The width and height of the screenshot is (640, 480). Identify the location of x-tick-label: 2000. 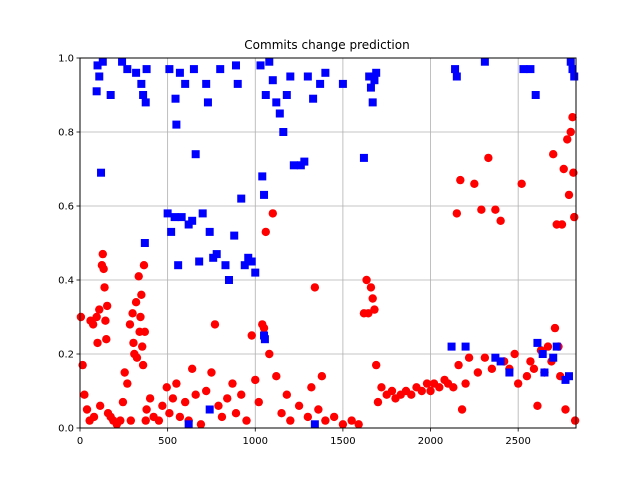
(430, 441).